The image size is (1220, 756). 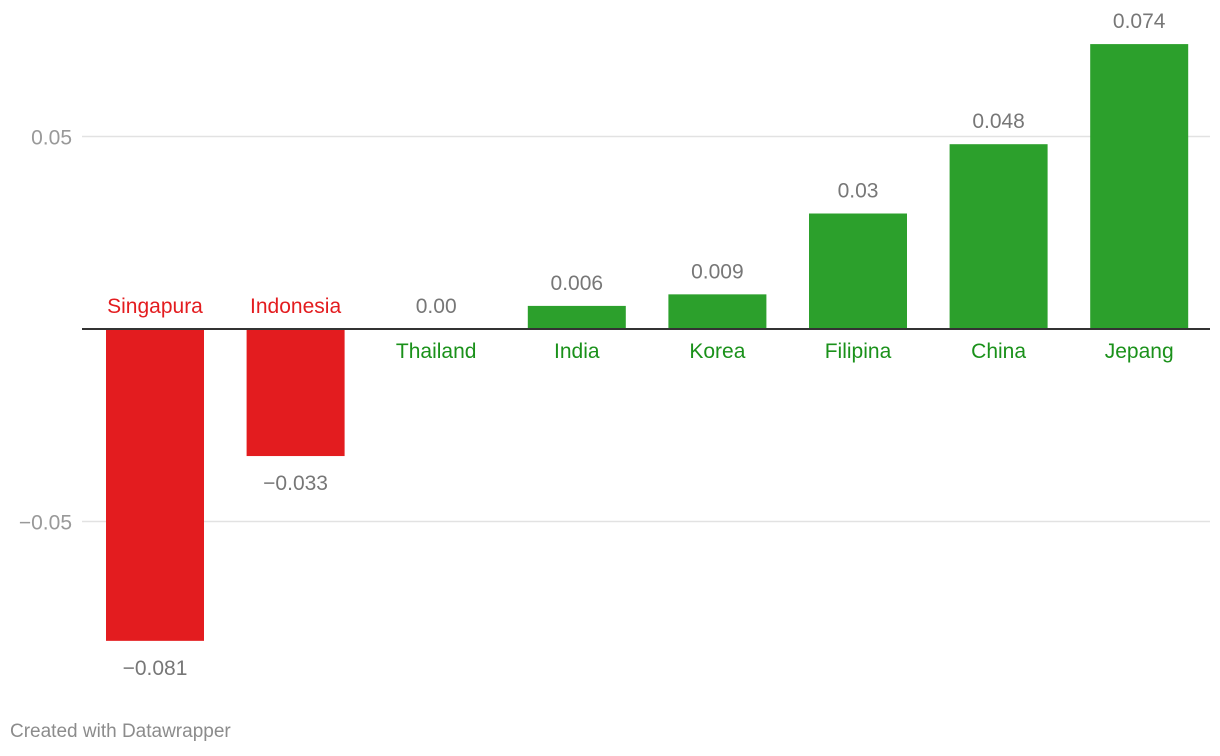 What do you see at coordinates (155, 306) in the screenshot?
I see `category-label: Singapura` at bounding box center [155, 306].